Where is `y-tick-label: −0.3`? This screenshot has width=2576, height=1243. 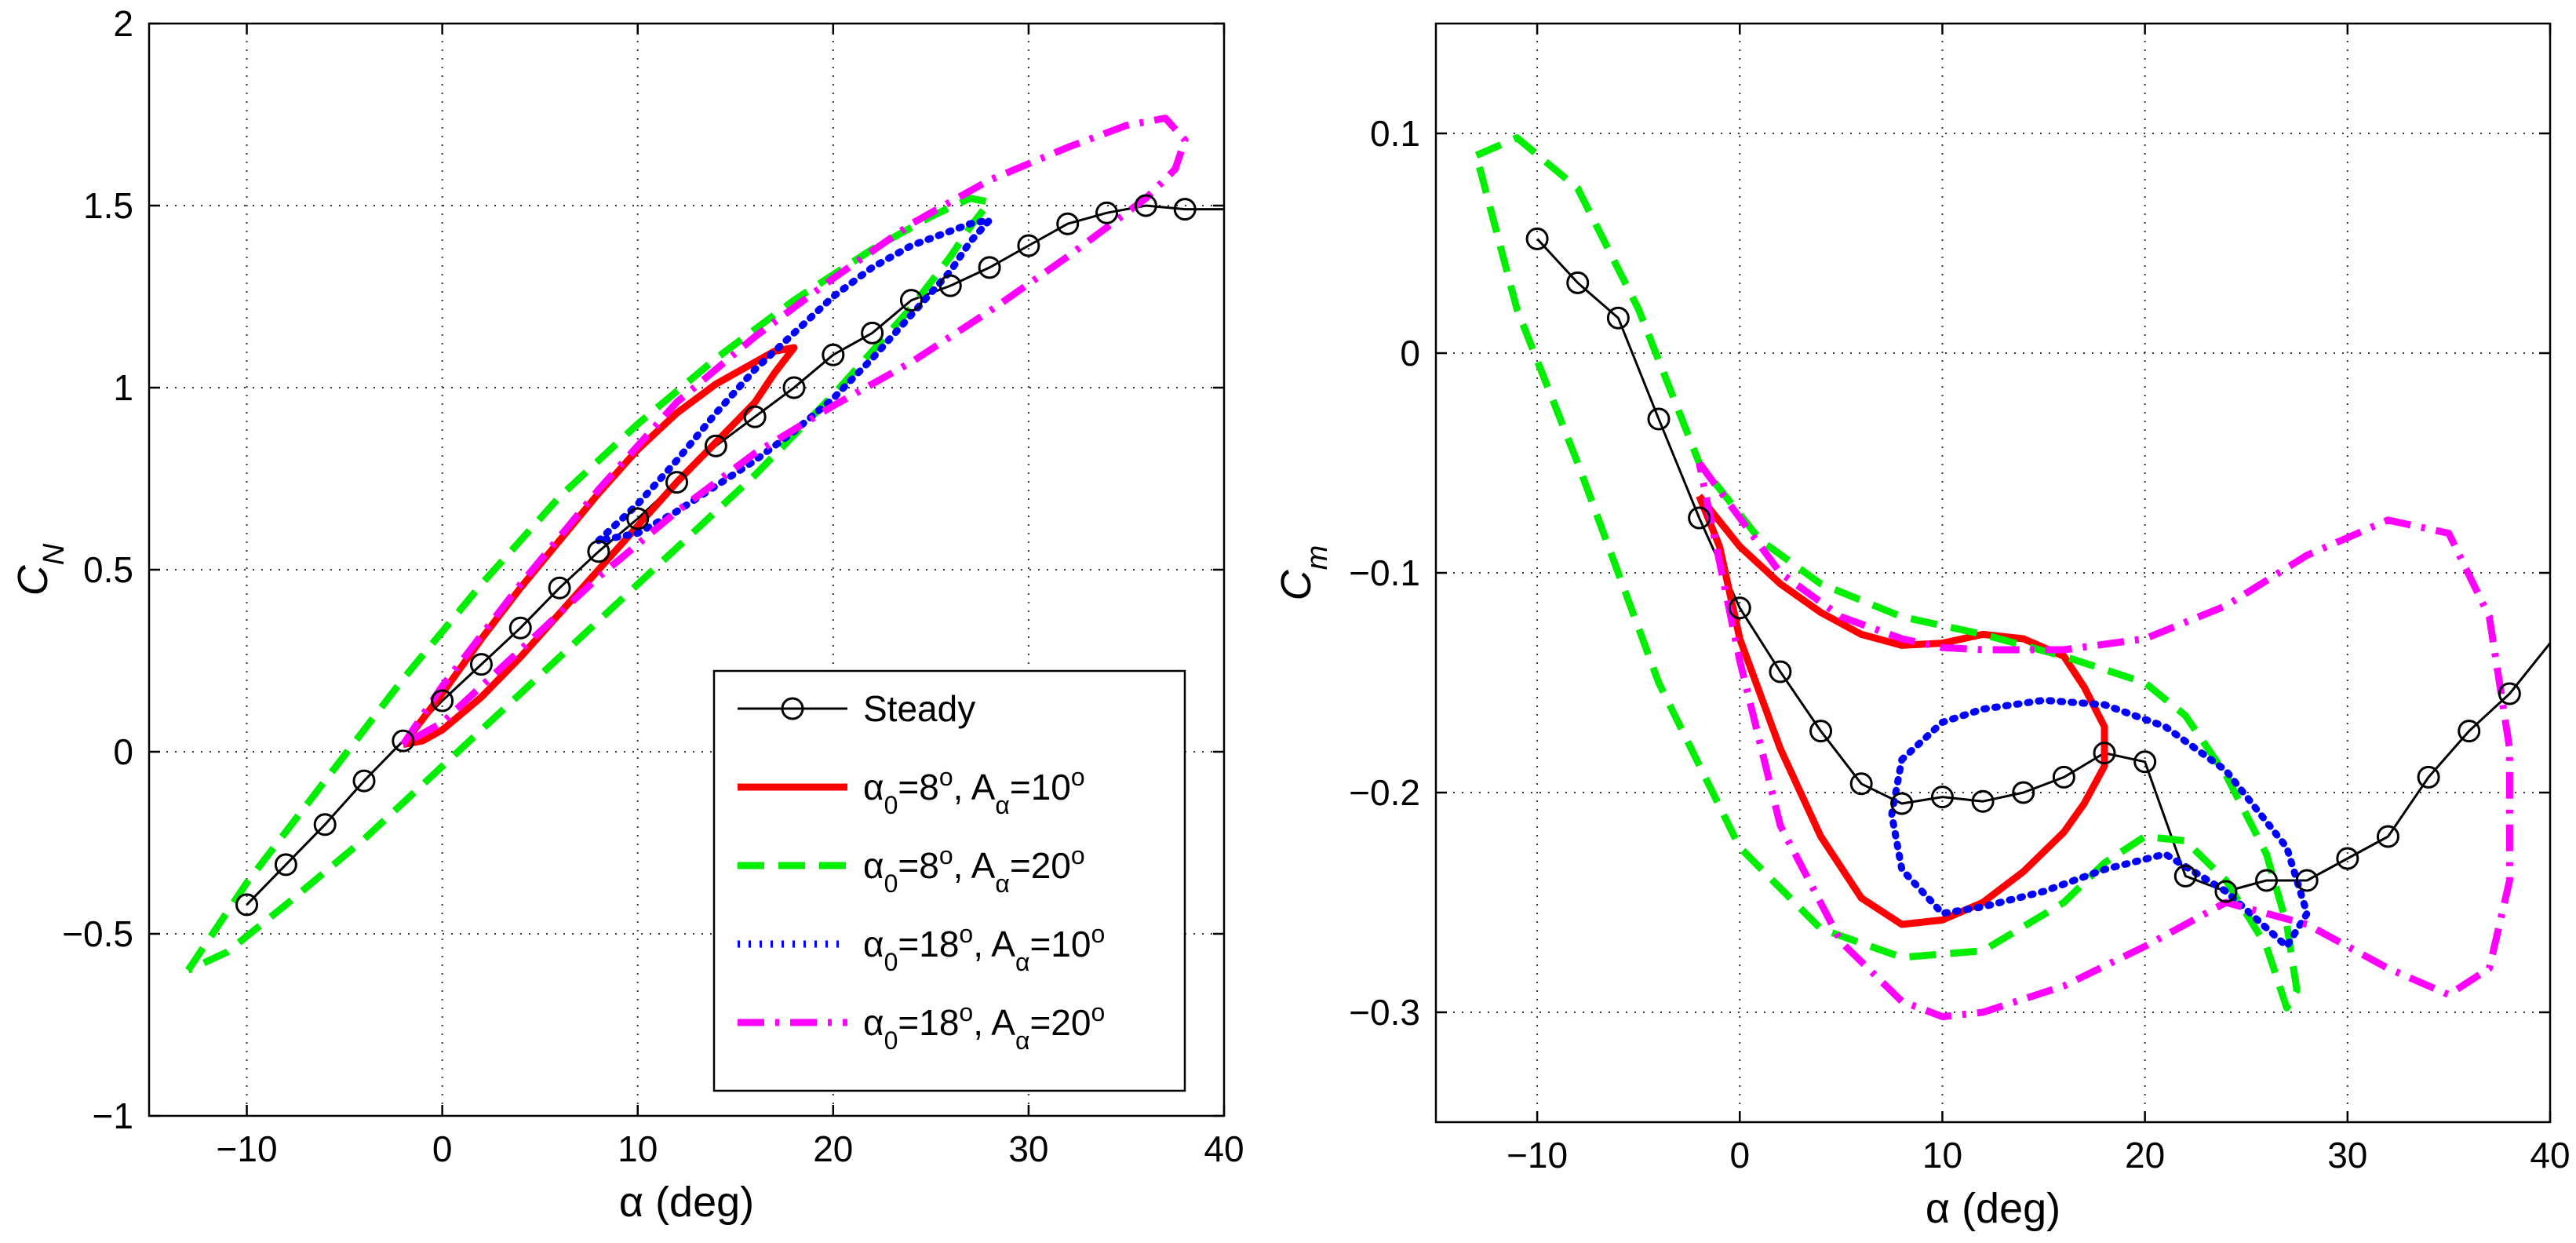 y-tick-label: −0.3 is located at coordinates (1384, 1012).